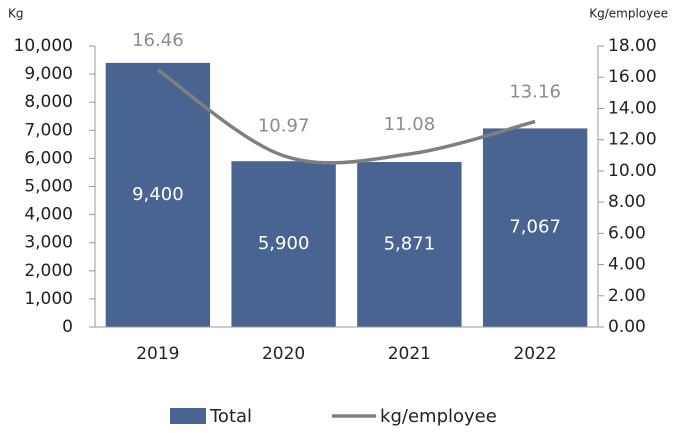 Image resolution: width=676 pixels, height=433 pixels. Describe the element at coordinates (283, 354) in the screenshot. I see `x-tick-label: 2020` at that location.